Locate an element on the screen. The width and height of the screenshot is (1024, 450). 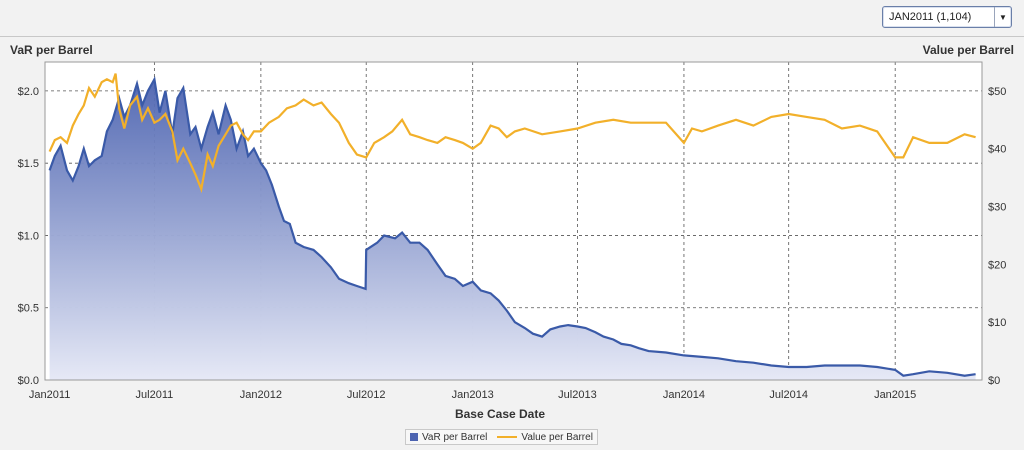
left-axis-title: VaR per Barrel is located at coordinates (51, 50).